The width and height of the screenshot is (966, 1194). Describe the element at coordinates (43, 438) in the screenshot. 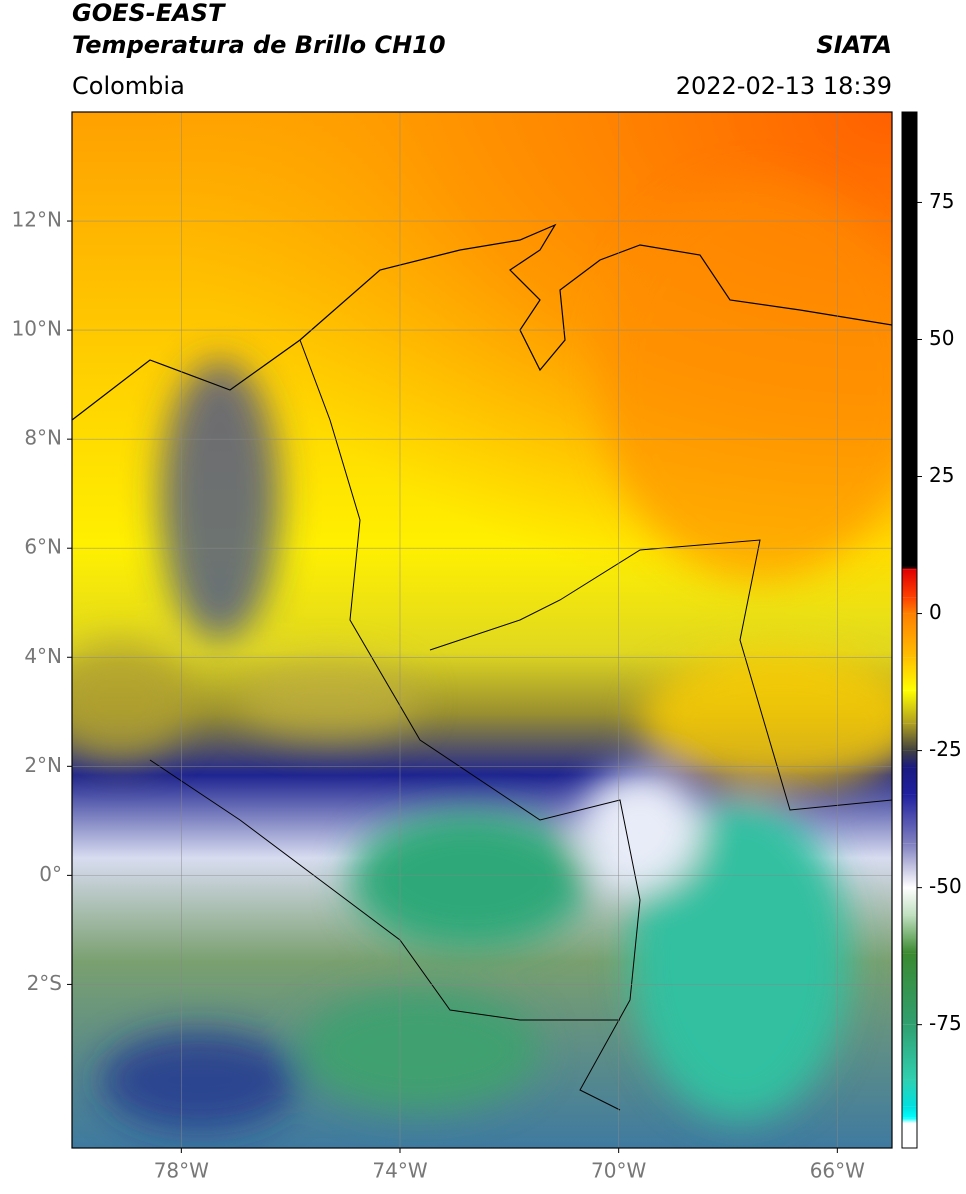

I see `y-tick-label: 8°N` at that location.